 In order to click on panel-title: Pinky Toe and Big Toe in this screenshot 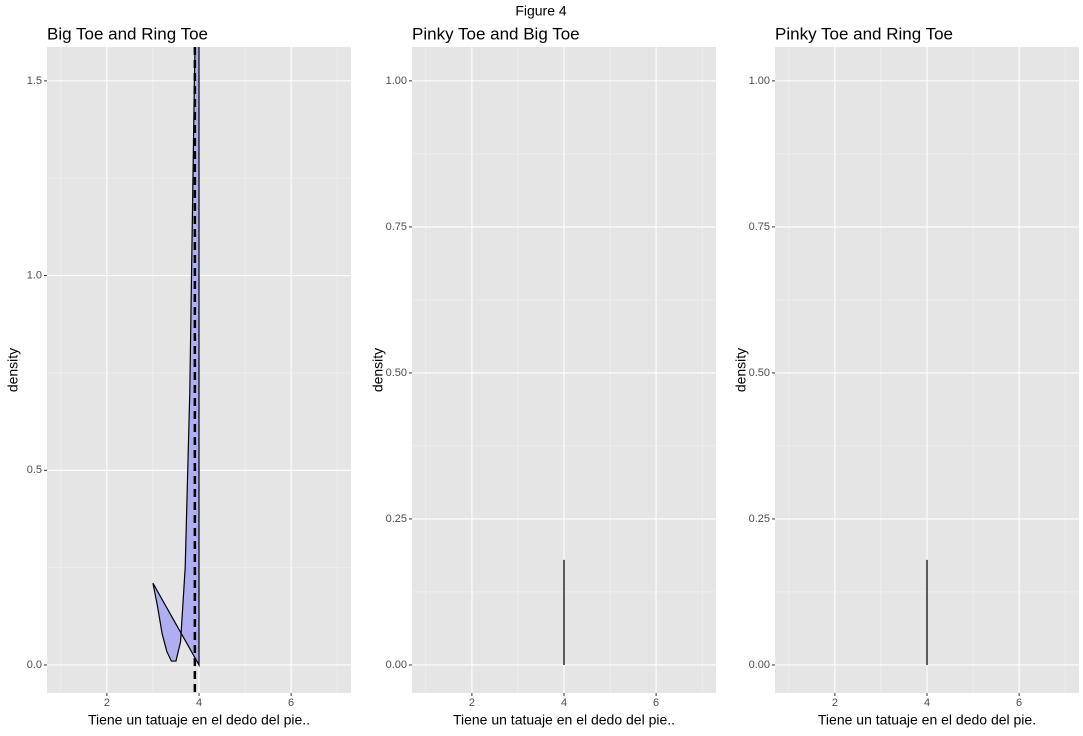, I will do `click(496, 33)`.